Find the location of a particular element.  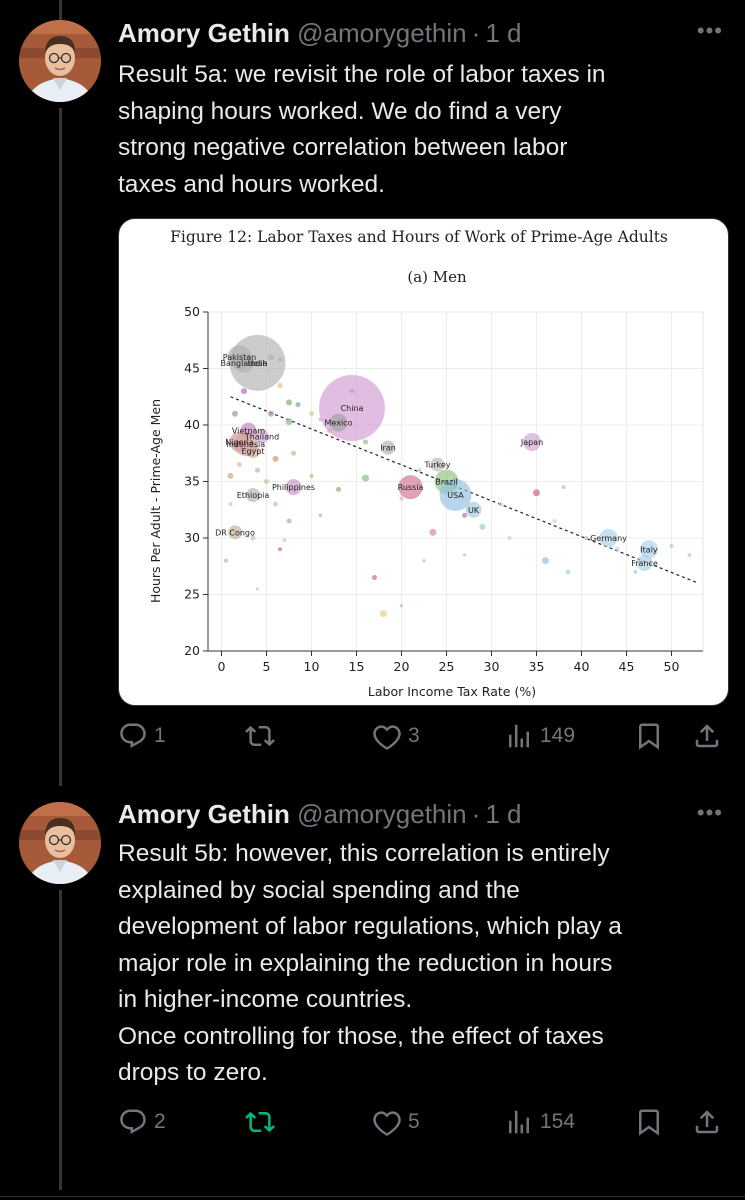

thread-line-top is located at coordinates (60, 10).